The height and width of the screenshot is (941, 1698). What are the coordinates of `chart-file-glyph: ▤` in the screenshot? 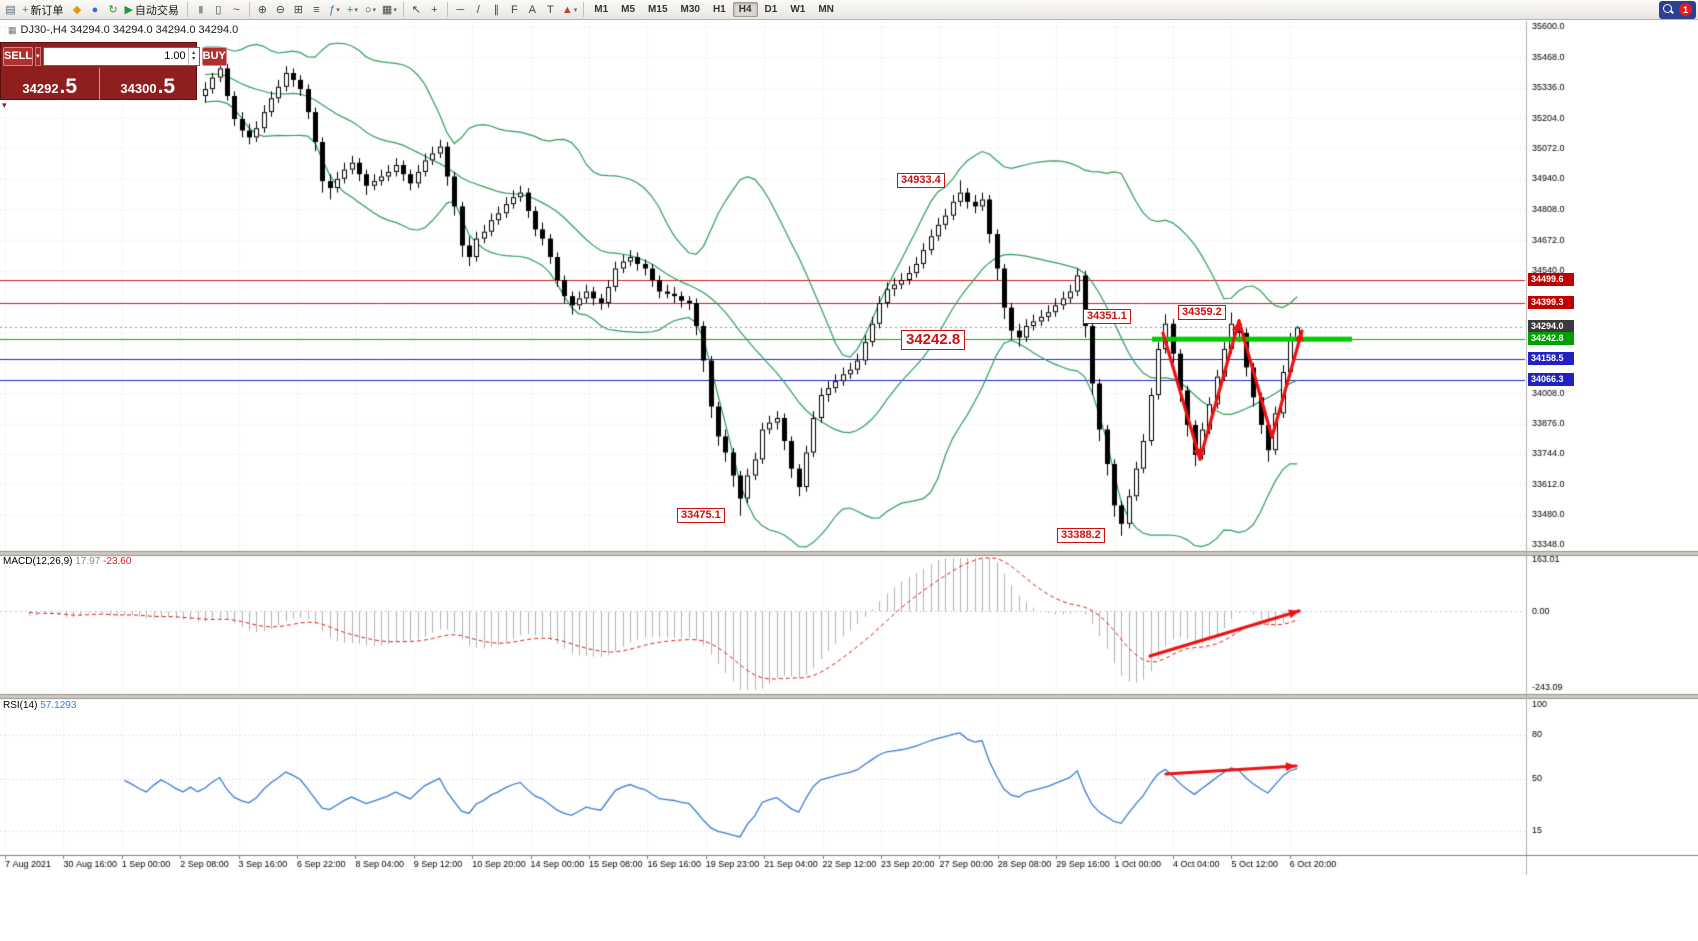 It's located at (10, 10).